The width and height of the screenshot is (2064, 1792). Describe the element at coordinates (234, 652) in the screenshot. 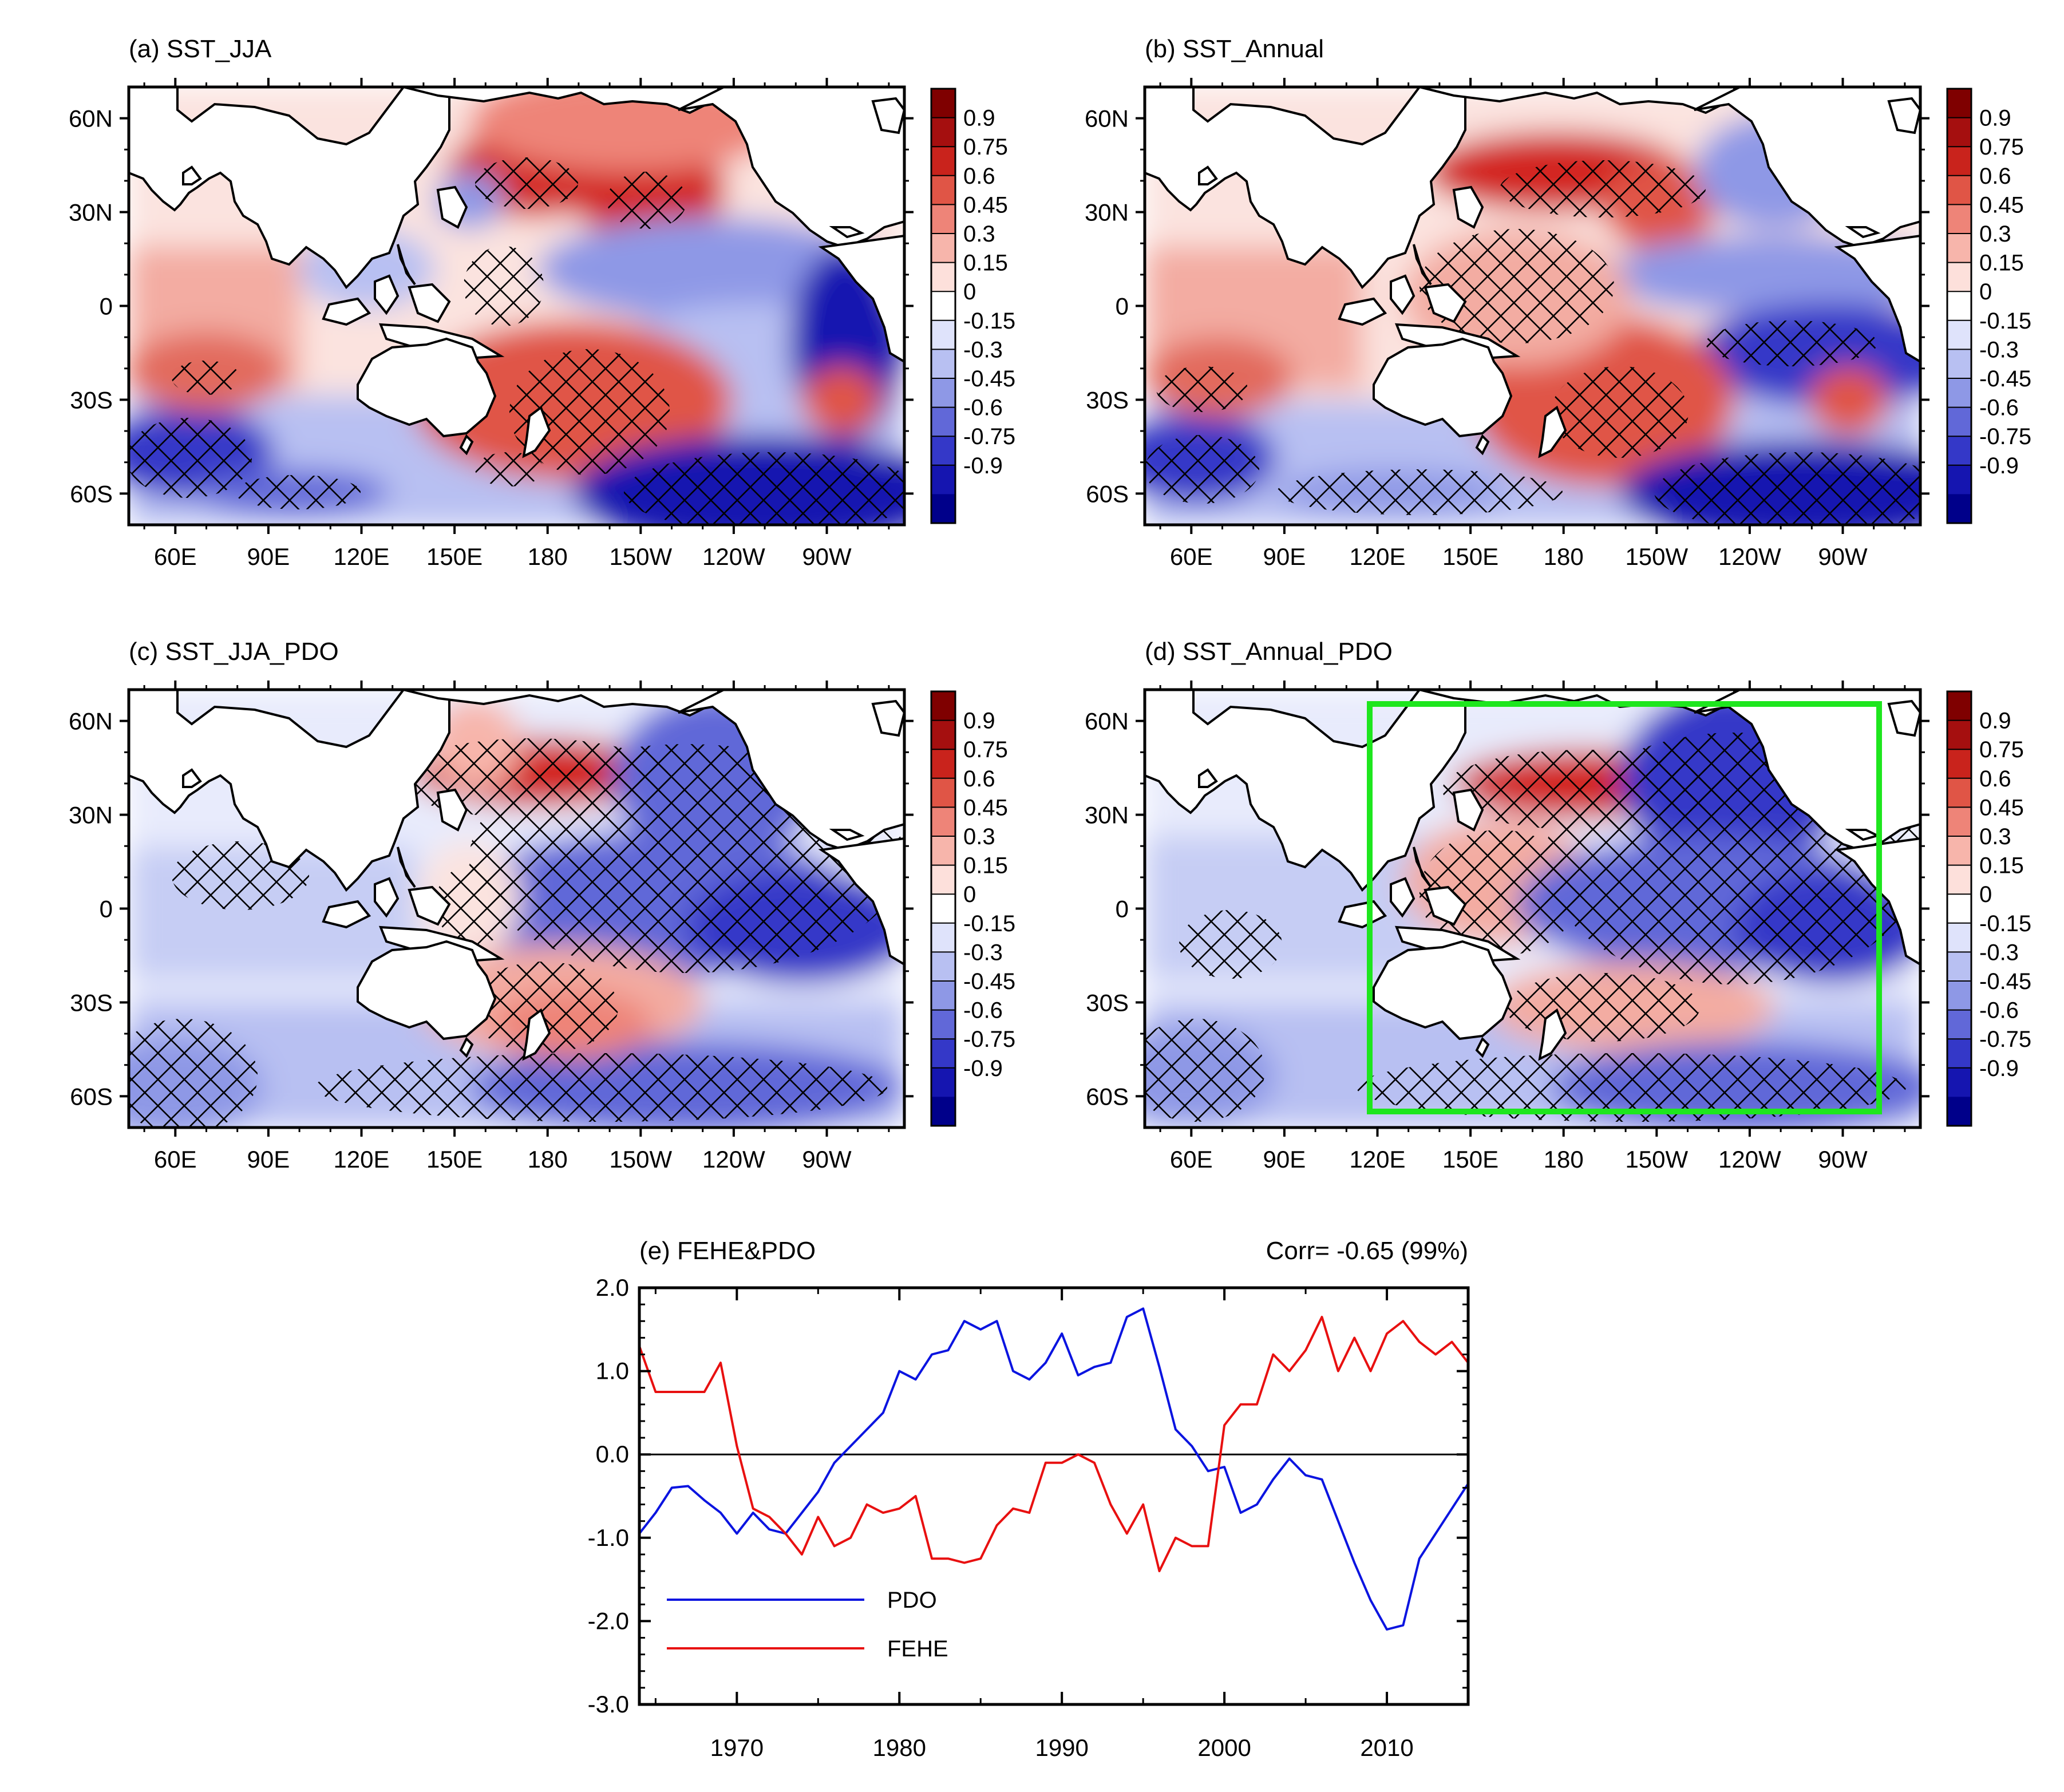

I see `panel-title: (c) SST_JJA_PDO` at that location.